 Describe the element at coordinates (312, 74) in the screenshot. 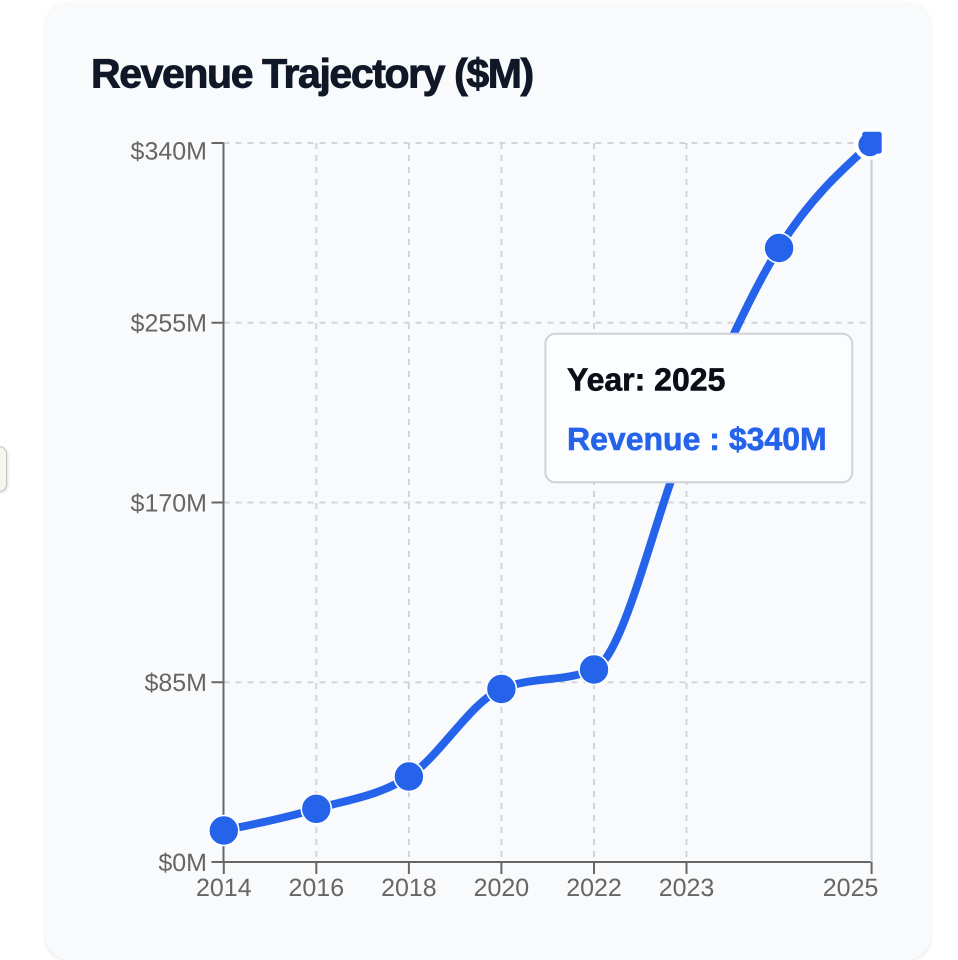

I see `svg-text: Revenue Trajectory ($M)` at that location.